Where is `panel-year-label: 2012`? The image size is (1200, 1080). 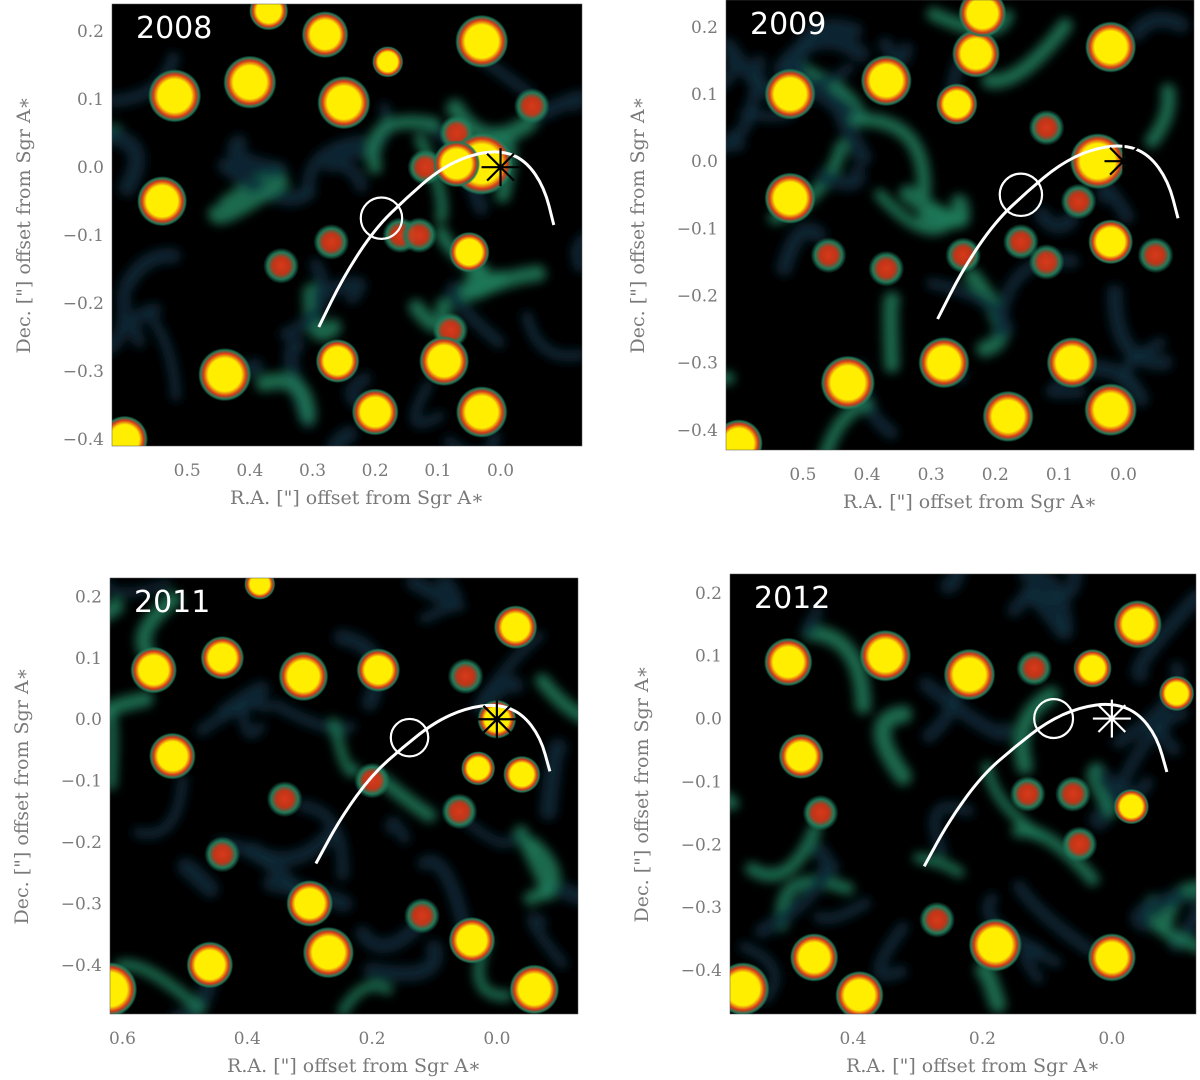
panel-year-label: 2012 is located at coordinates (792, 598).